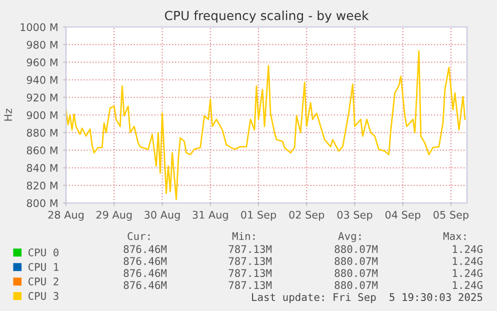 This screenshot has width=497, height=311. What do you see at coordinates (258, 215) in the screenshot?
I see `x-tick-label: 01 Sep` at bounding box center [258, 215].